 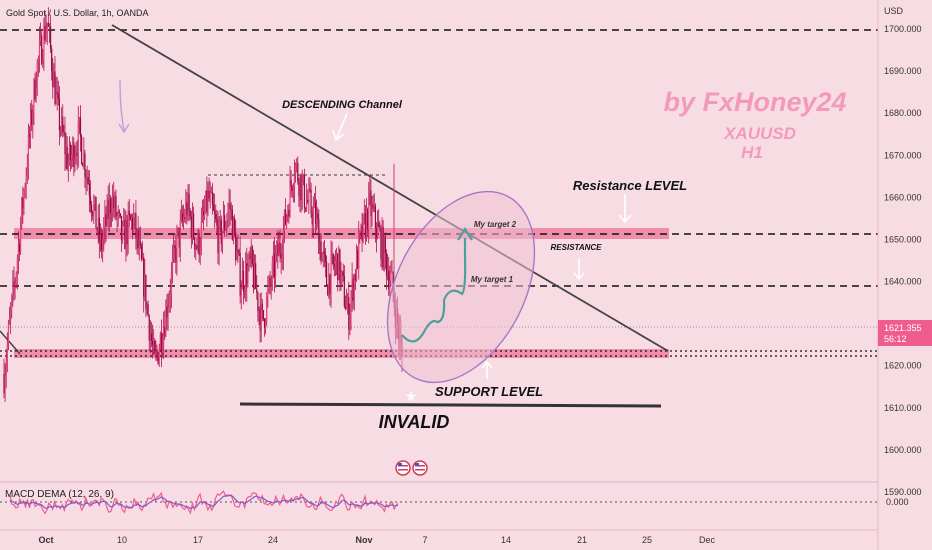 I want to click on us-flag-icon, so click(x=403, y=468).